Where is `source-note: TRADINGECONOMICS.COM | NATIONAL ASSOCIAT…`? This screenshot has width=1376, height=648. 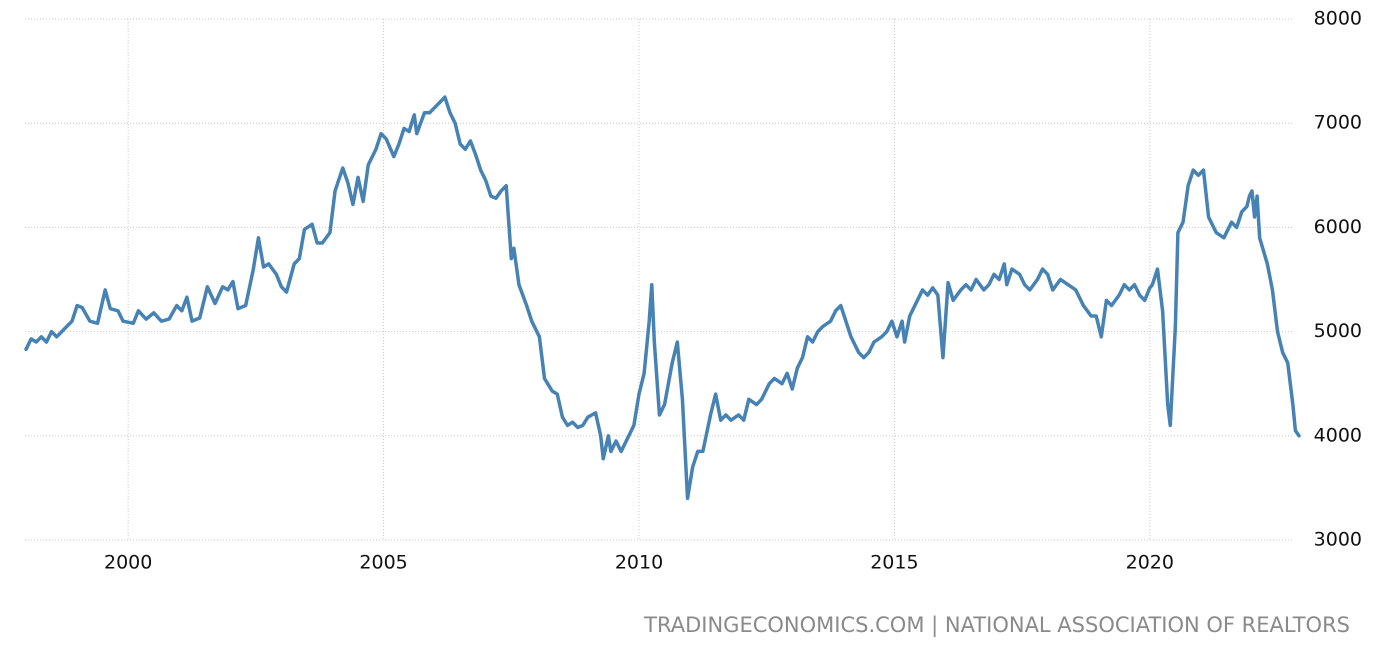 source-note: TRADINGECONOMICS.COM | NATIONAL ASSOCIAT… is located at coordinates (996, 625).